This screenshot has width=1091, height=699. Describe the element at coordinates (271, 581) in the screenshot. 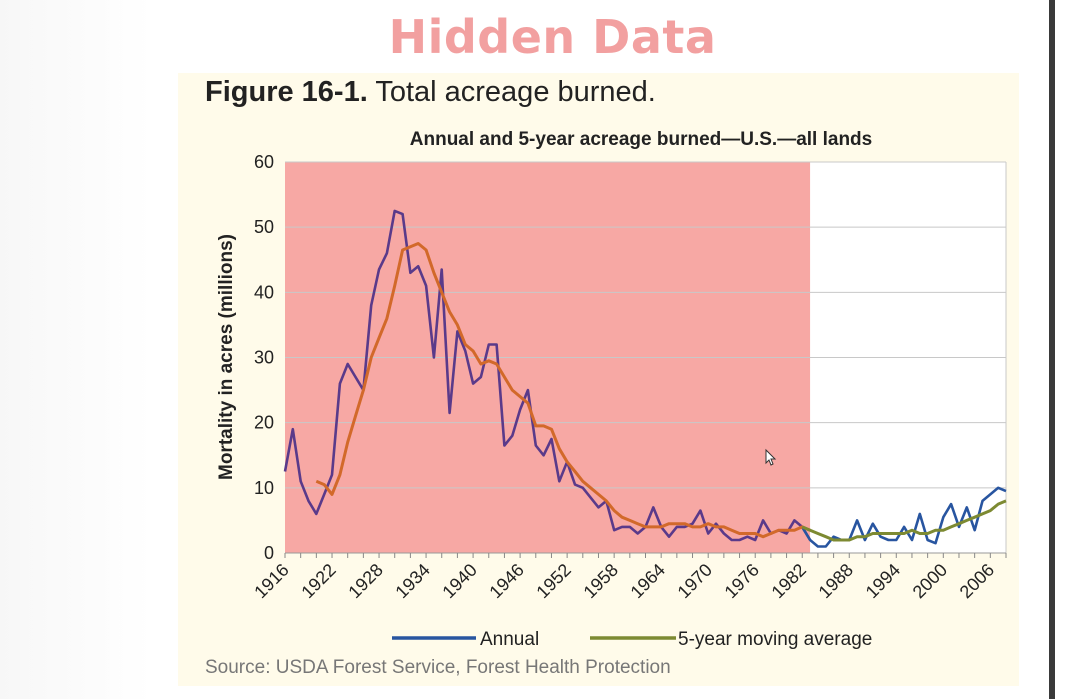

I see `x-tick-label: 1916` at that location.